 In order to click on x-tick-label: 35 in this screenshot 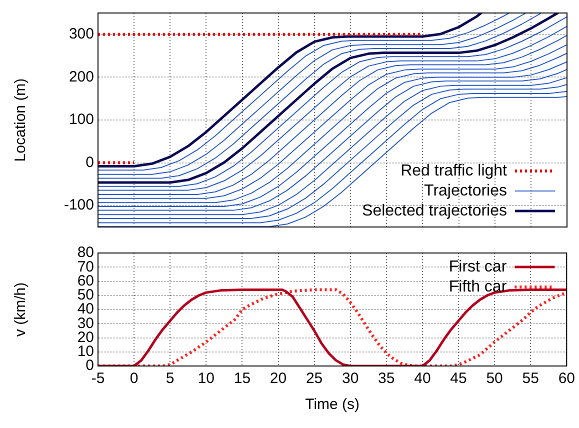, I will do `click(386, 379)`.